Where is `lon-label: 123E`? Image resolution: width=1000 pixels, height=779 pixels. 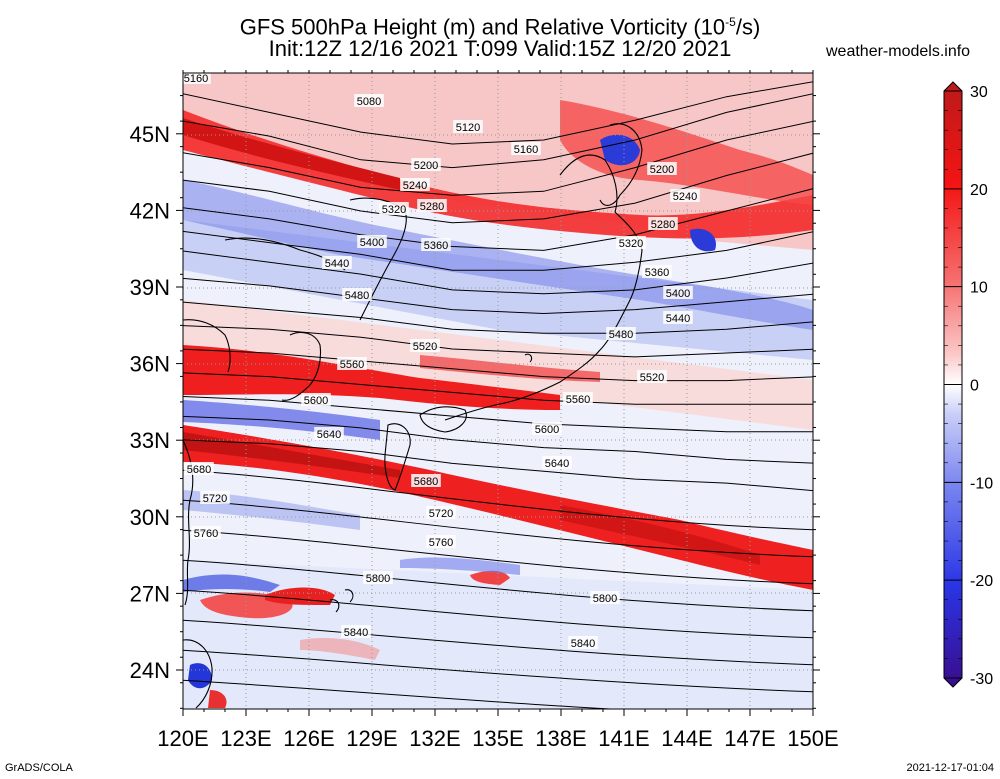 lon-label: 123E is located at coordinates (245, 738).